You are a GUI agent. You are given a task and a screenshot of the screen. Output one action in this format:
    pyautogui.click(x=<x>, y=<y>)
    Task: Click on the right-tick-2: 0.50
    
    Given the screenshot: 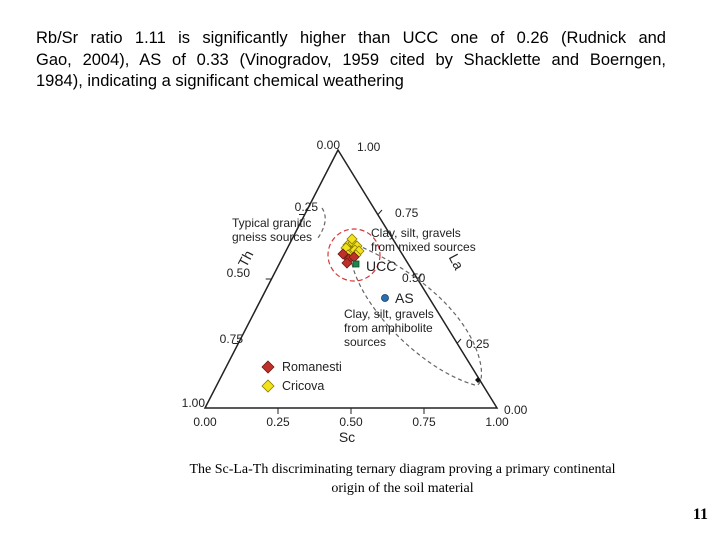 What is the action you would take?
    pyautogui.click(x=414, y=278)
    